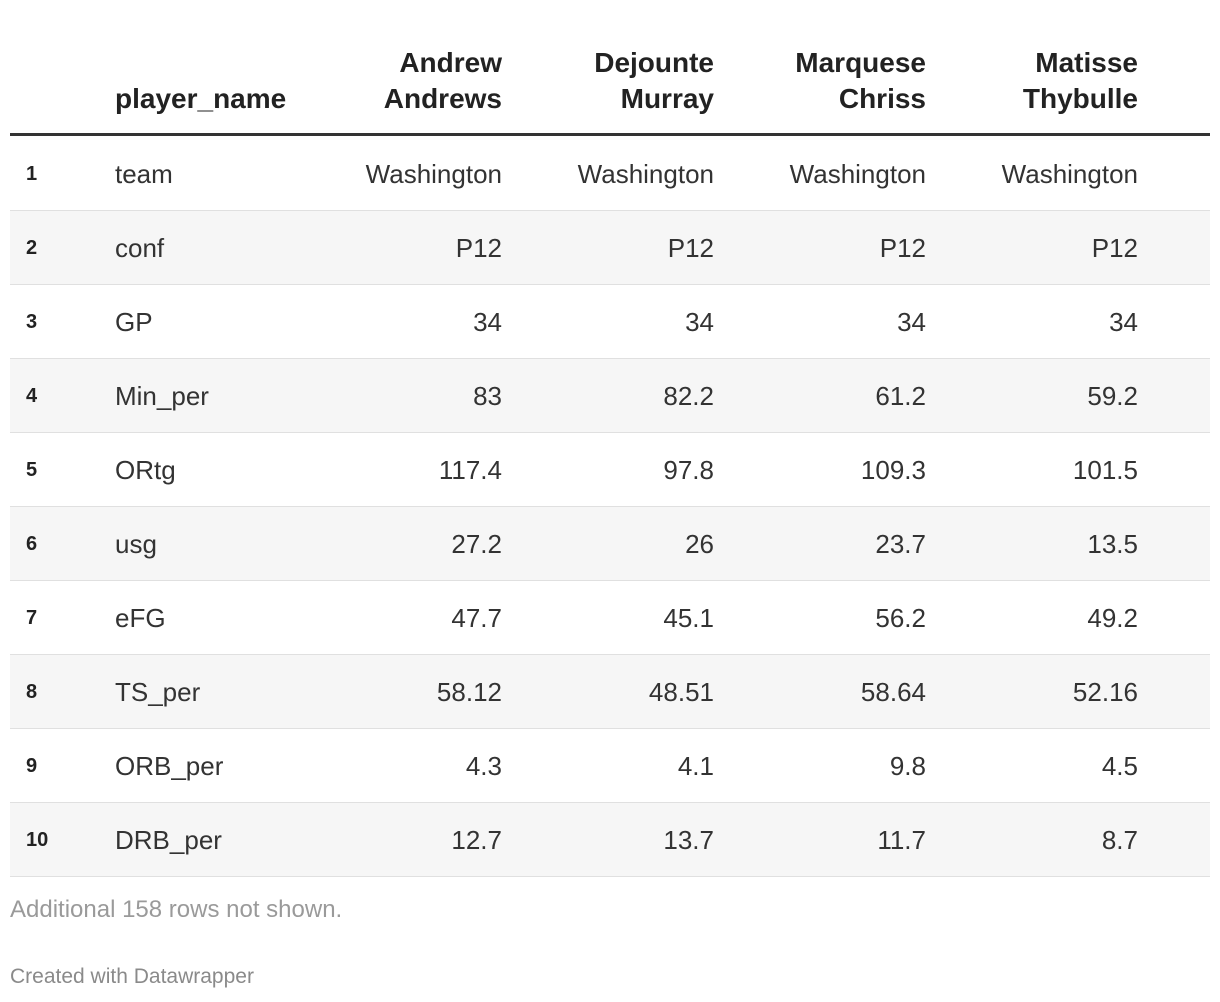 This screenshot has height=1002, width=1220. What do you see at coordinates (32, 692) in the screenshot?
I see `row-index: 8` at bounding box center [32, 692].